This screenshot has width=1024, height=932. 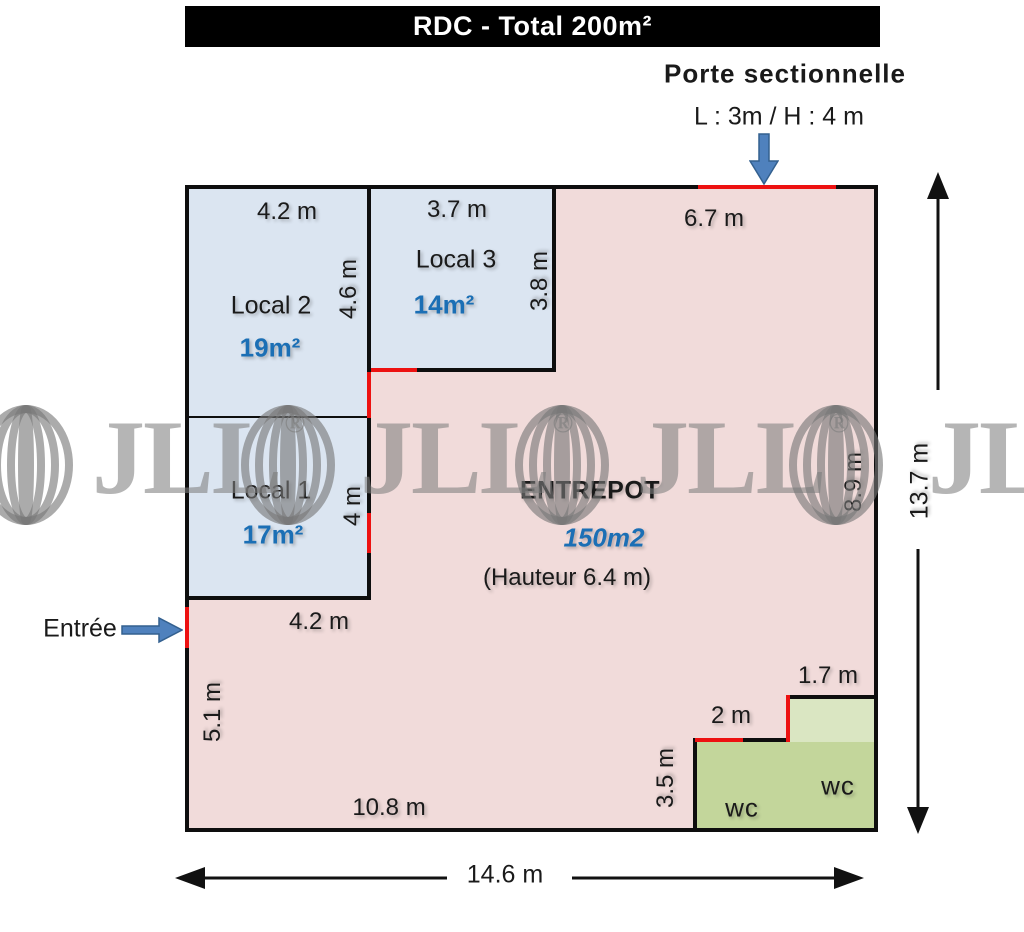 What do you see at coordinates (273, 534) in the screenshot?
I see `local1-area: 17m²` at bounding box center [273, 534].